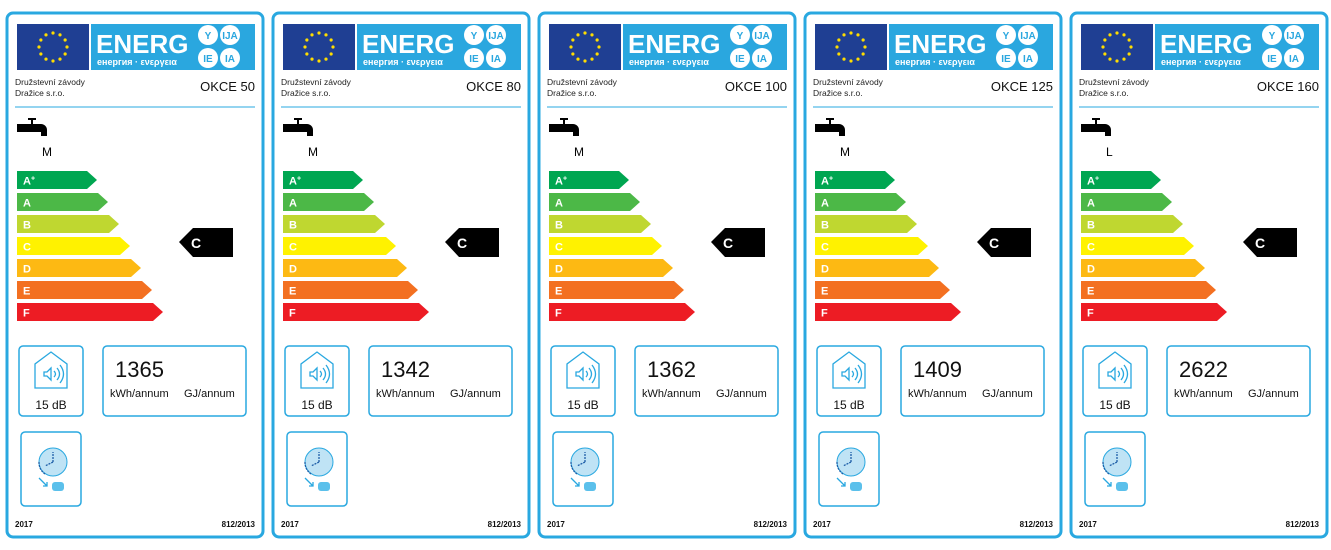 Image resolution: width=1331 pixels, height=550 pixels. I want to click on eu-flag, so click(1117, 47).